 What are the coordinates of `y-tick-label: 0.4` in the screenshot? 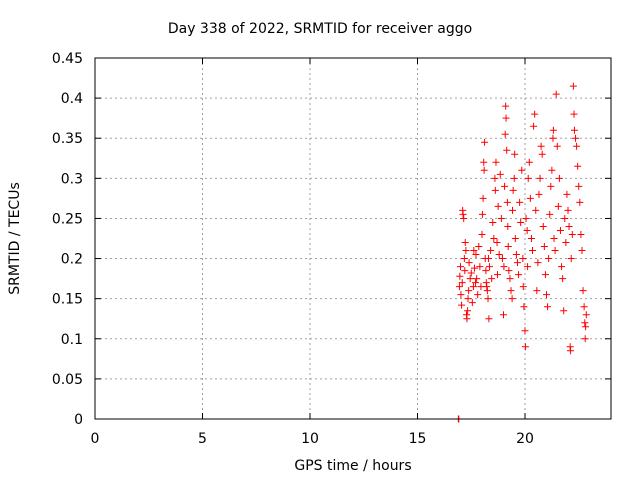 It's located at (72, 99).